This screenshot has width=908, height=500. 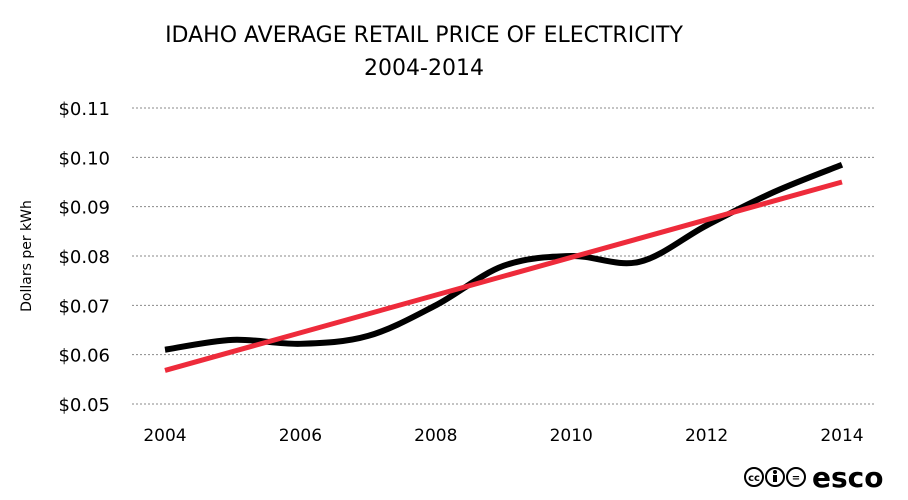 I want to click on cc-icon, so click(x=754, y=477).